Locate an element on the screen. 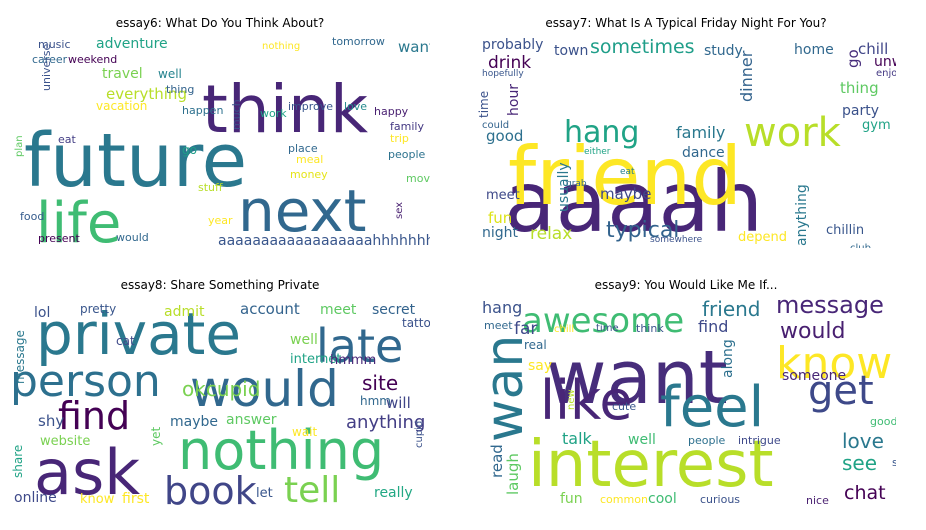 The image size is (926, 530). cloud-word: book is located at coordinates (210, 489).